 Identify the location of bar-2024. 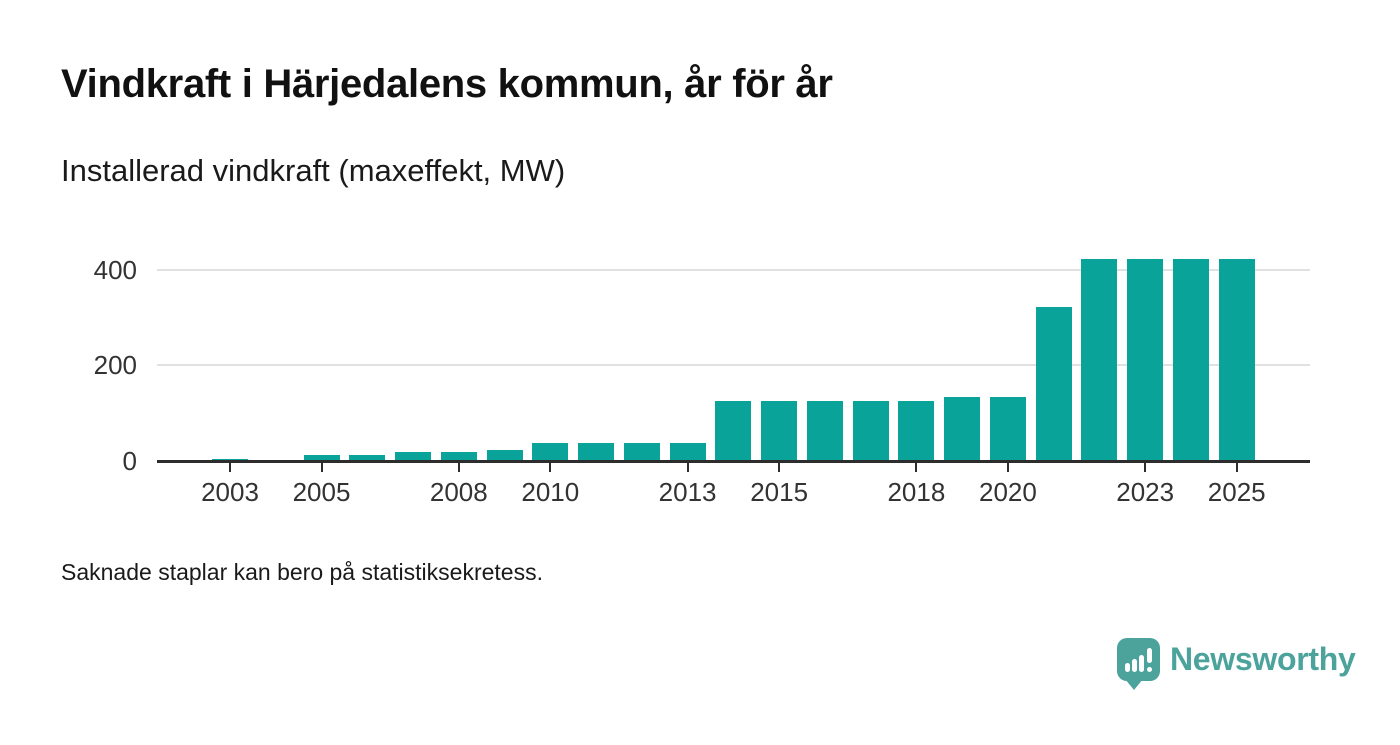
(1190, 360).